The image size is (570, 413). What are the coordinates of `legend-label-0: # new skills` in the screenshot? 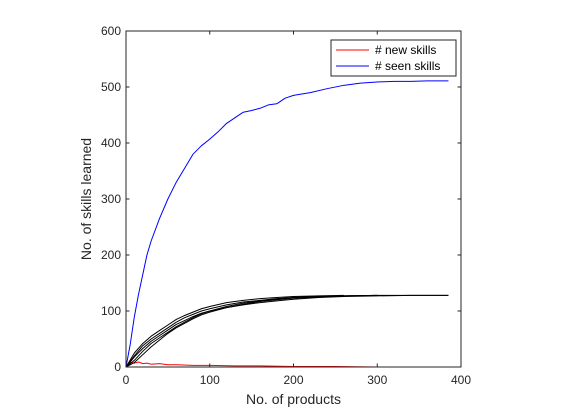 It's located at (405, 50).